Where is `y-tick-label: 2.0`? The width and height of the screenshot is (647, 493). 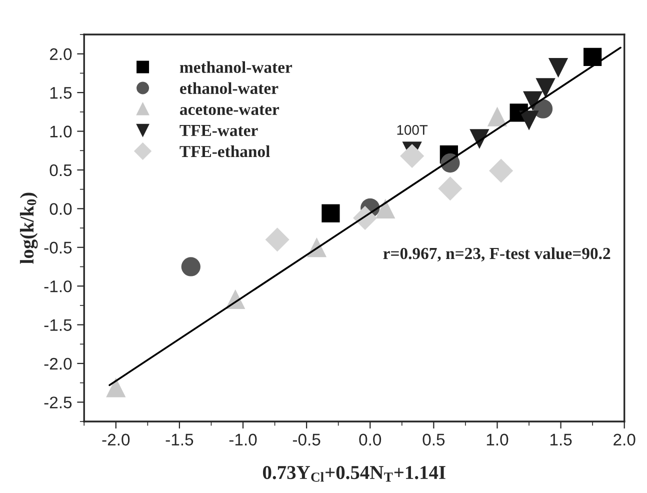 y-tick-label: 2.0 is located at coordinates (61, 54).